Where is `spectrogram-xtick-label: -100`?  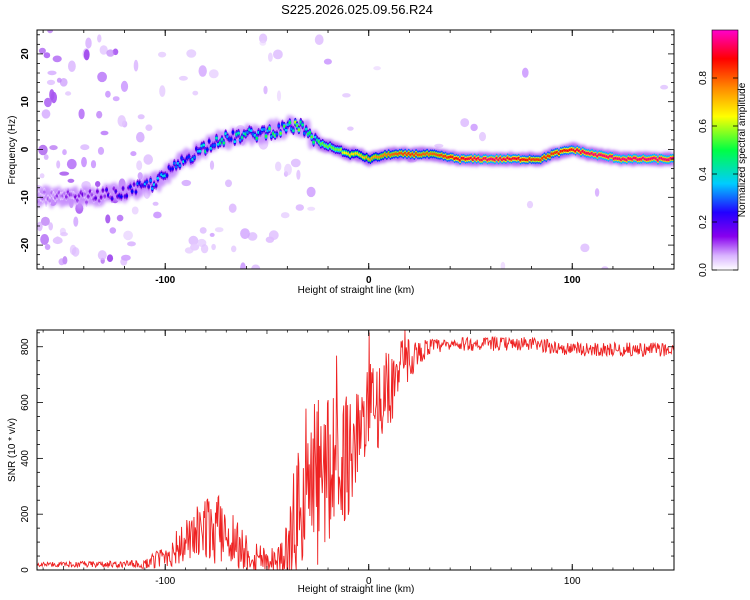 spectrogram-xtick-label: -100 is located at coordinates (165, 280).